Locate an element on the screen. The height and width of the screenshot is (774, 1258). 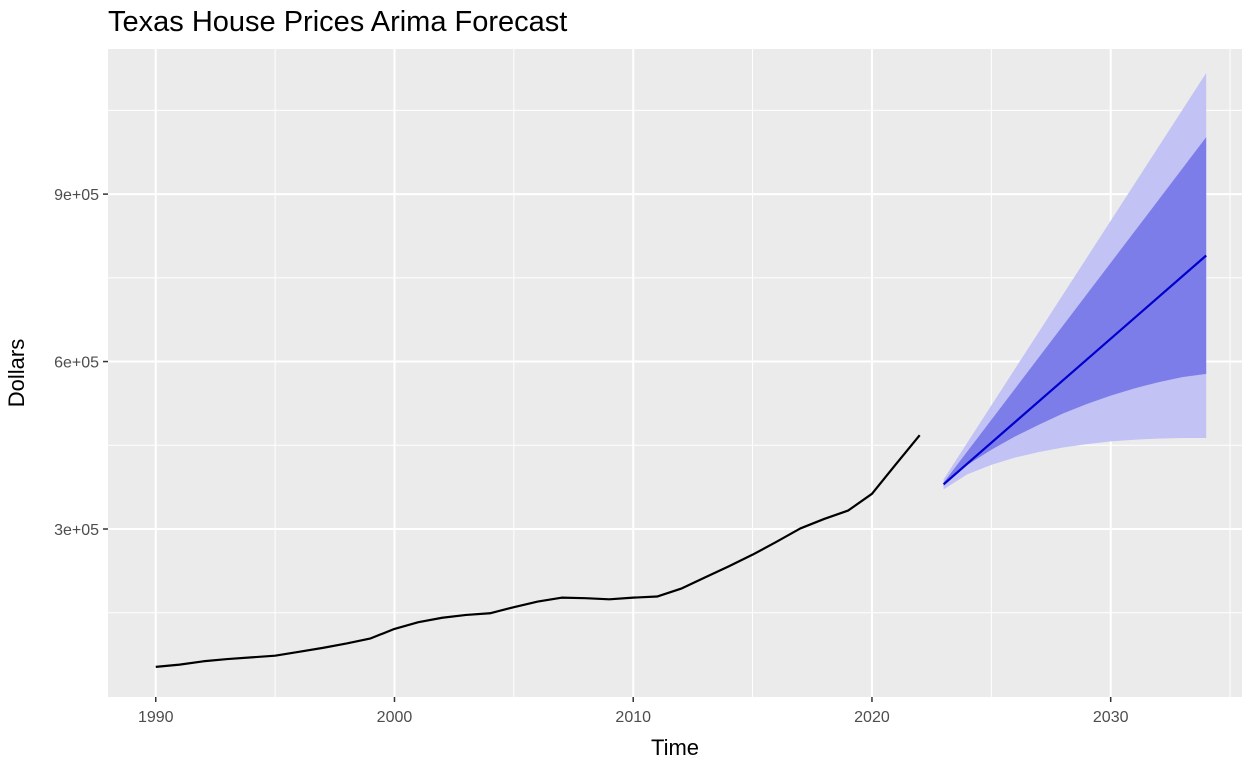
x-tick-label: 1990 is located at coordinates (156, 717).